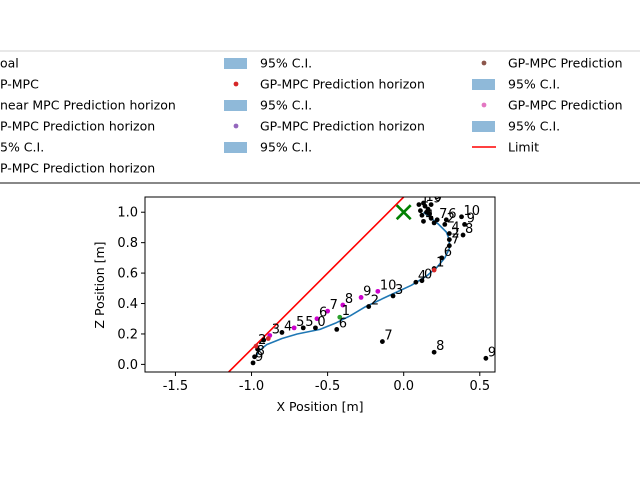  I want to click on y-ticks: 0.0 0.2 0.4 0.6 0.8 1.0, so click(131, 289).